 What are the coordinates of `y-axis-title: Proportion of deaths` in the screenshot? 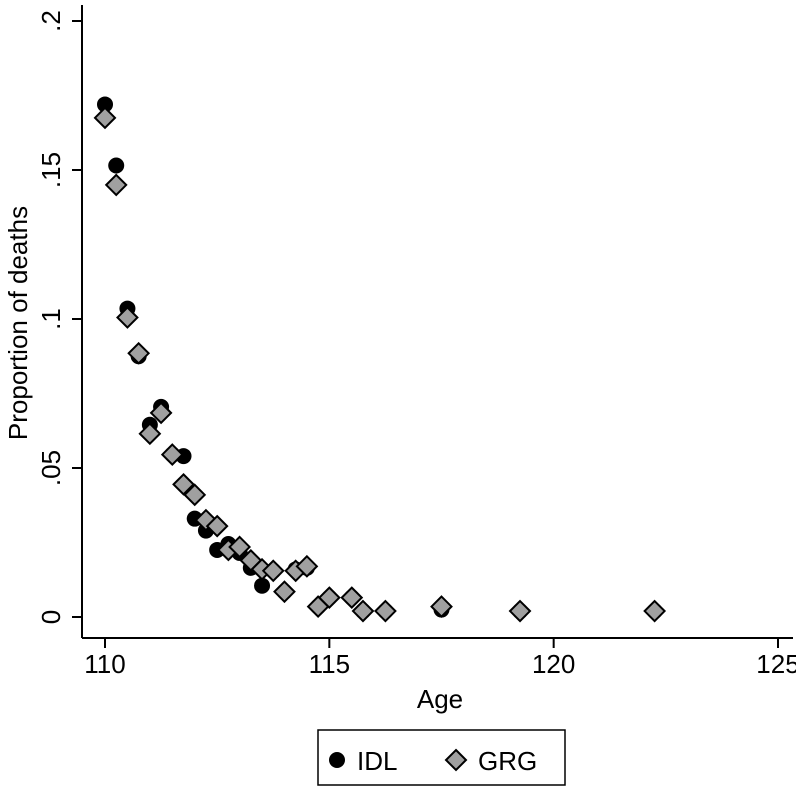 It's located at (18, 323).